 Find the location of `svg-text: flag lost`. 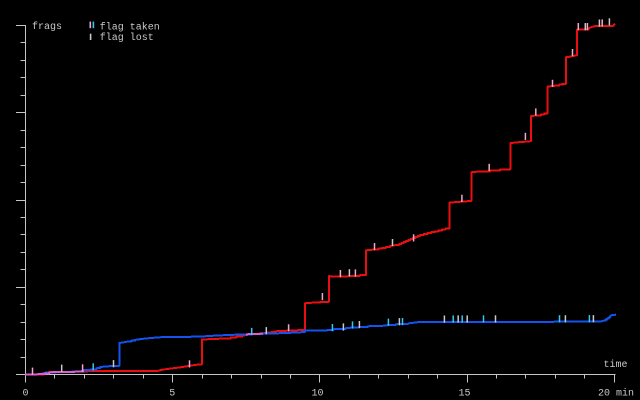

svg-text: flag lost is located at coordinates (127, 38).